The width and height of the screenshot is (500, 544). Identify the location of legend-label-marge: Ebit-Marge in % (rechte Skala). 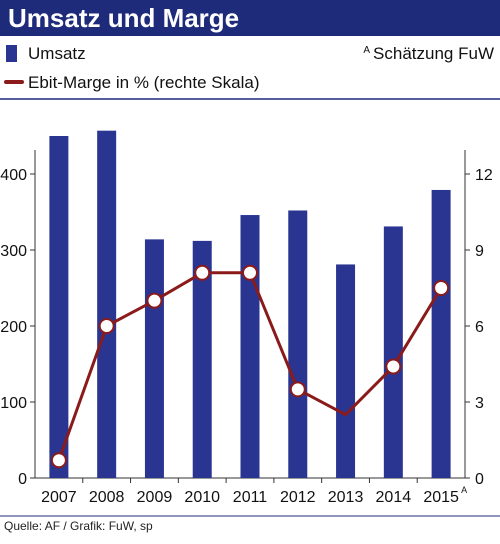
(143, 82).